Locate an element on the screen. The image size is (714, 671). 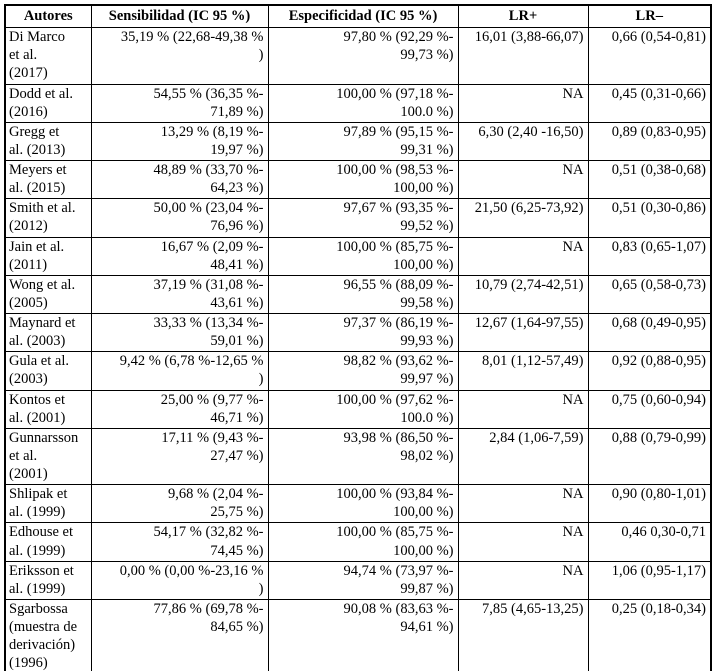
header-lr-negative: LR– is located at coordinates (649, 16).